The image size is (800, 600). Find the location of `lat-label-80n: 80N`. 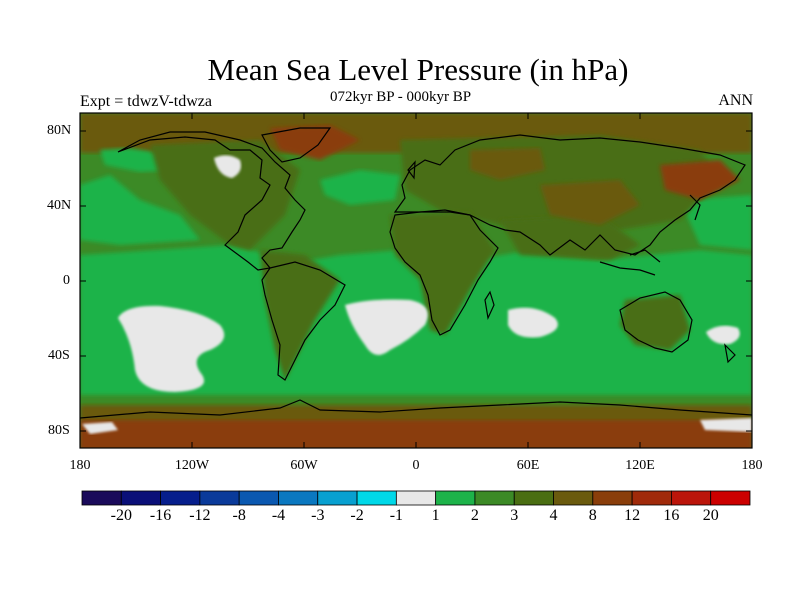

lat-label-80n: 80N is located at coordinates (59, 130).